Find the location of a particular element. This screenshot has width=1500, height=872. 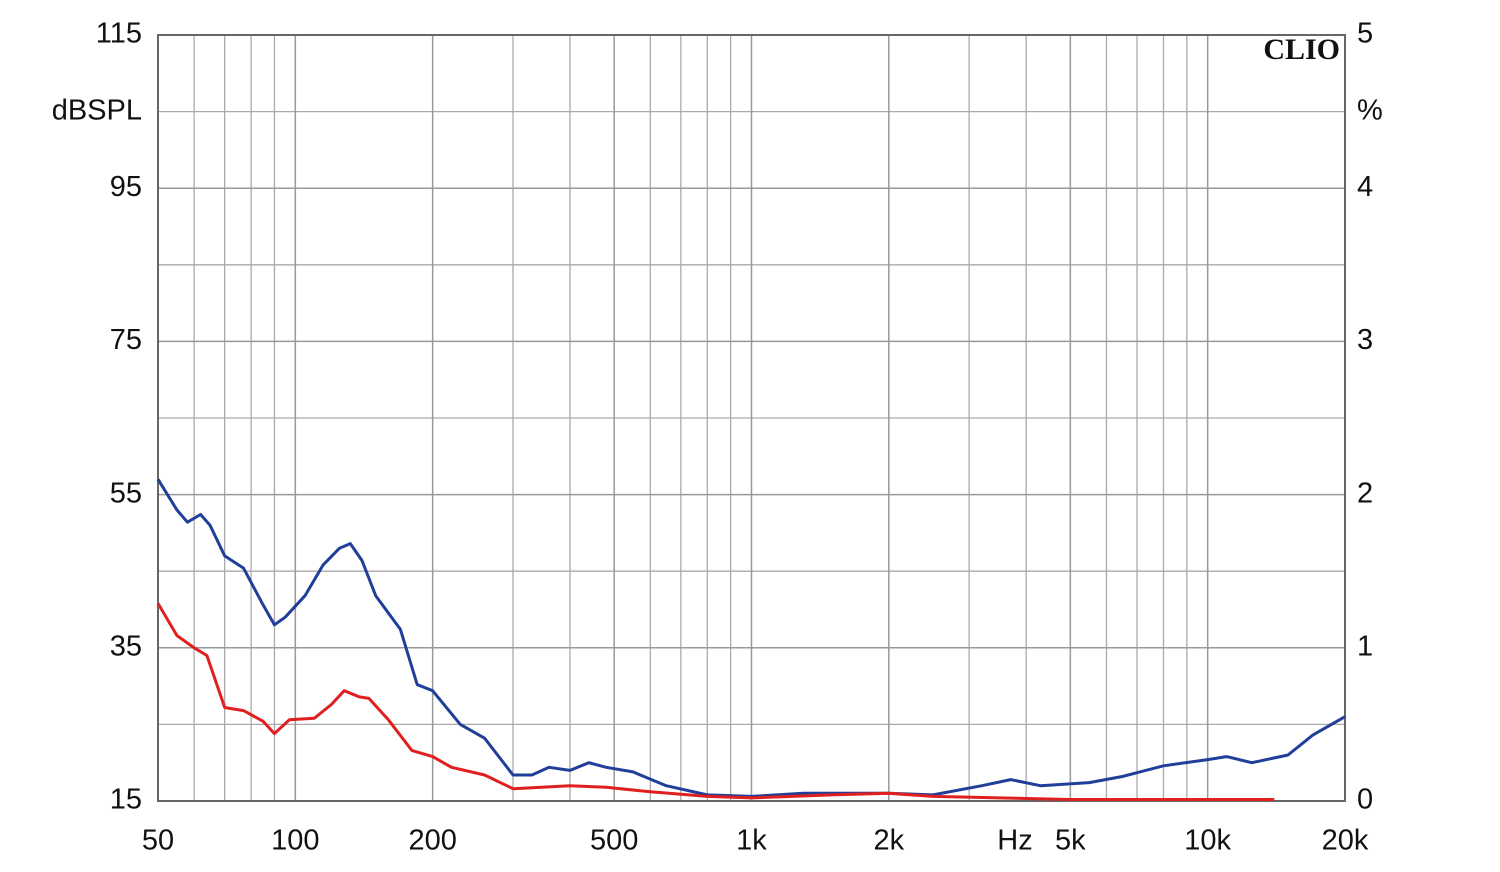

logo: CLIO is located at coordinates (1301, 49).